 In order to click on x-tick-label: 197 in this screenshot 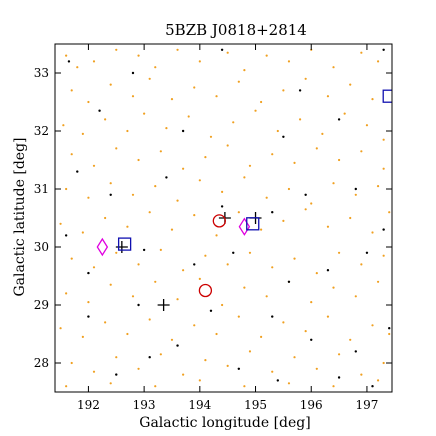, I will do `click(366, 405)`.